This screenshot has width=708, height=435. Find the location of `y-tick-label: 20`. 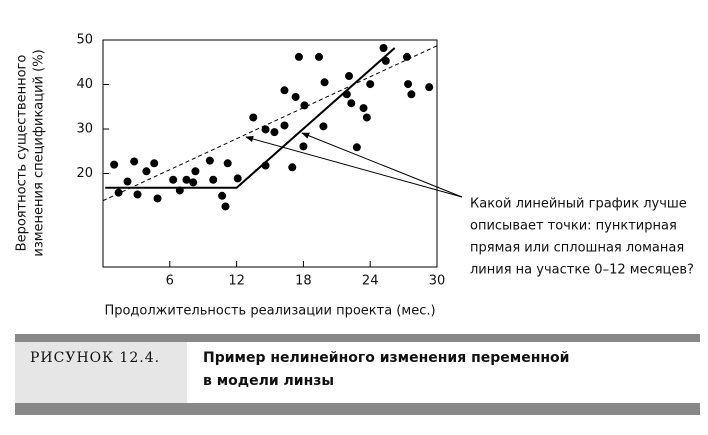

y-tick-label: 20 is located at coordinates (84, 173).